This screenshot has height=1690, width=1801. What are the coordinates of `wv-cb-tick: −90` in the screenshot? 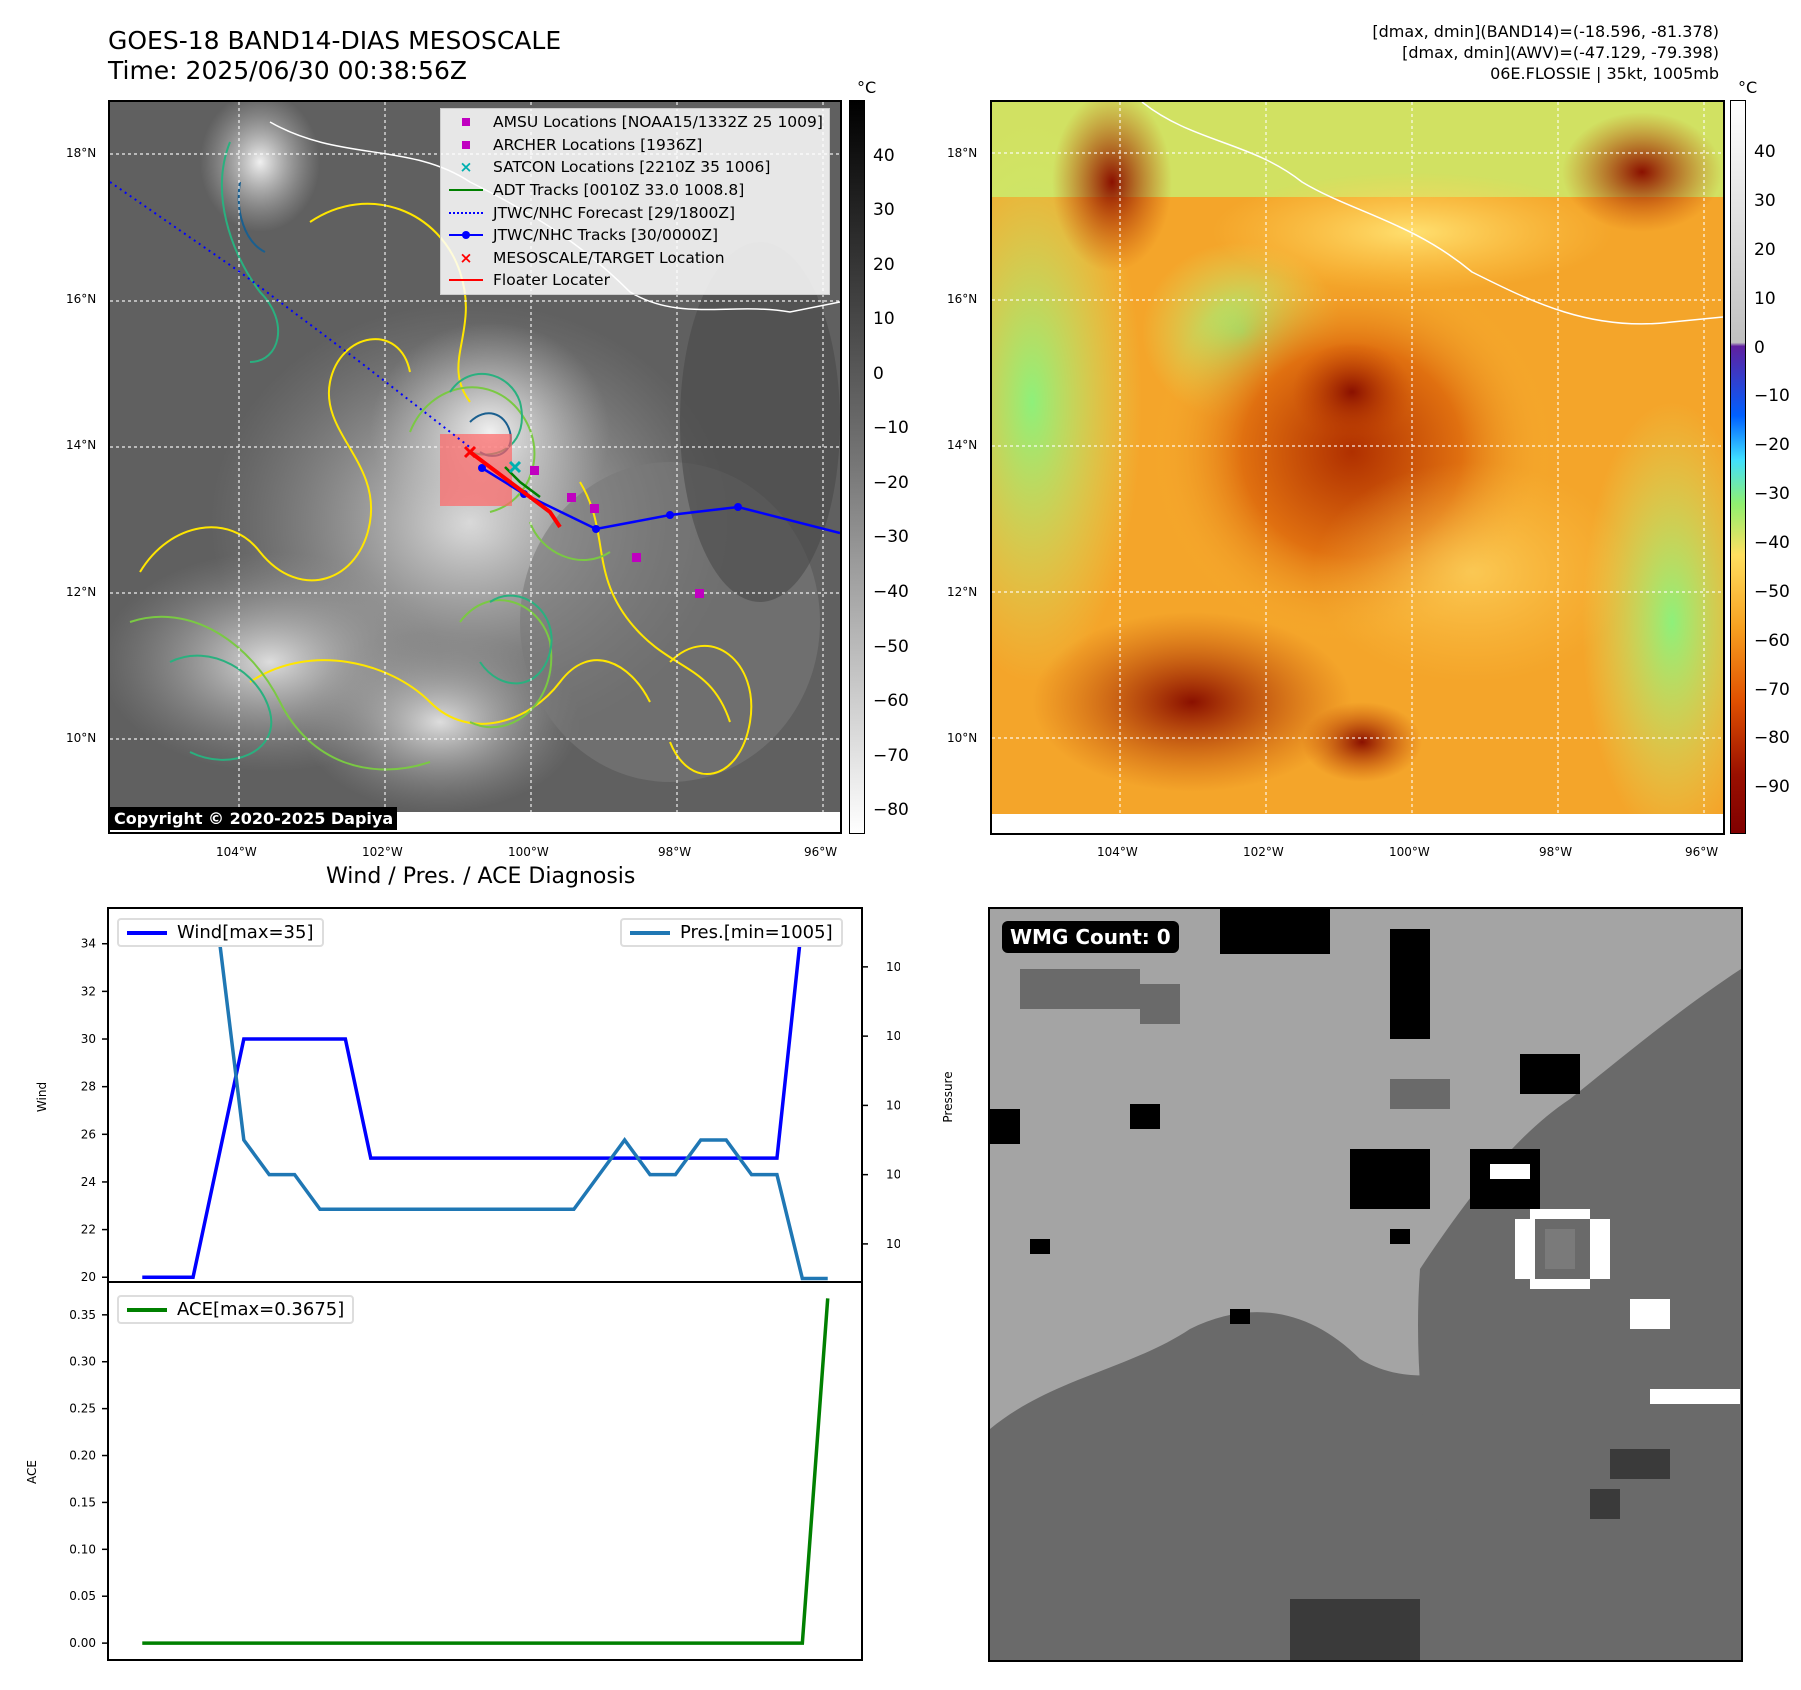 It's located at (1772, 787).